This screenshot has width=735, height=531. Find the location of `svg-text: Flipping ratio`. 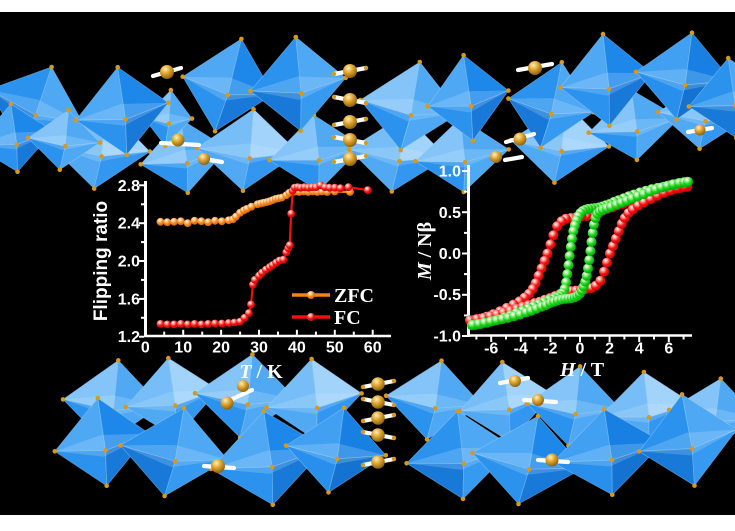

svg-text: Flipping ratio is located at coordinates (101, 261).